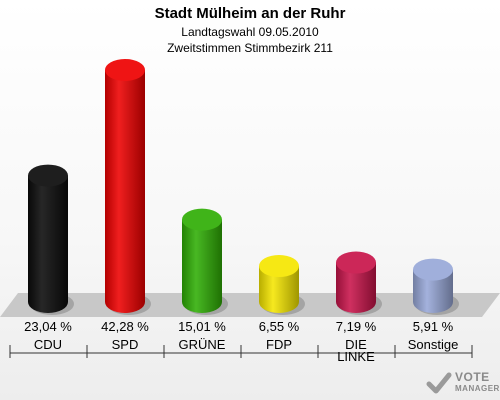 The width and height of the screenshot is (500, 400). I want to click on bar-cdu, so click(51, 239).